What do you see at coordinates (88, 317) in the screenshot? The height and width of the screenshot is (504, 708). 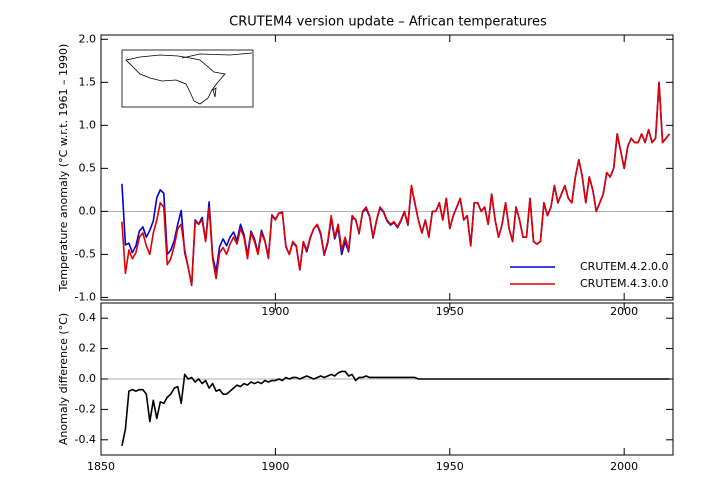 I see `y-tick-label: 0.4` at bounding box center [88, 317].